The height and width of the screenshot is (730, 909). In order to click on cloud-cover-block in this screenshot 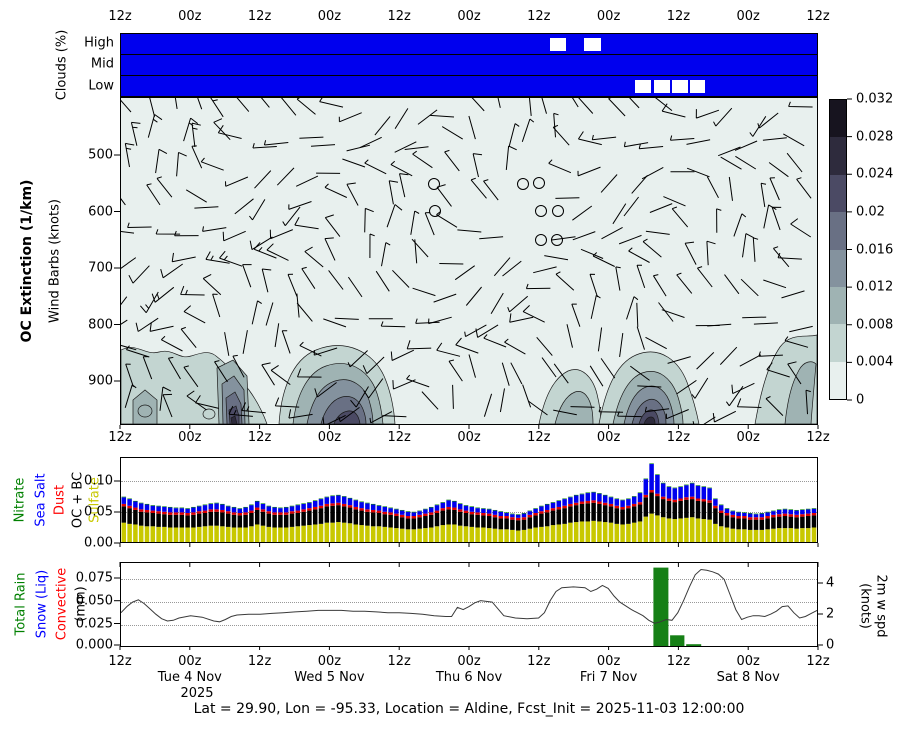, I will do `click(558, 44)`.